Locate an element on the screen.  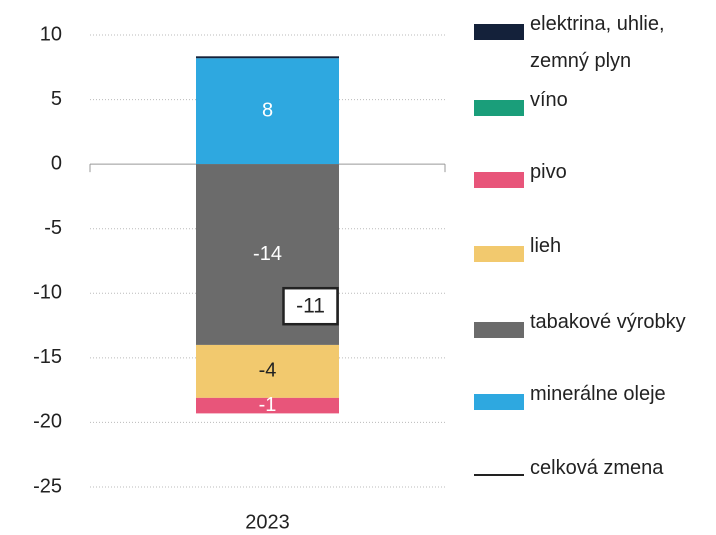
legend-label: elektrina, uhlie, zemný plyn is located at coordinates (597, 42).